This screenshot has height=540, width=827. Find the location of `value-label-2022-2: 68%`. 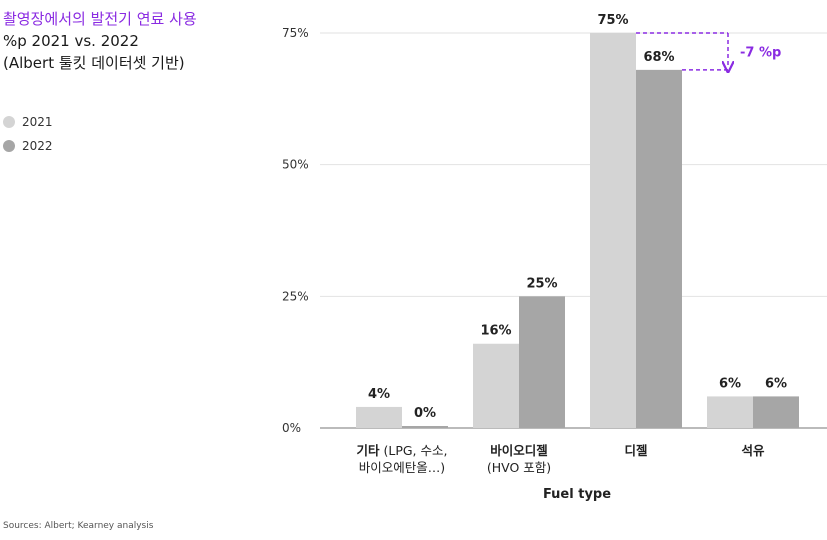

value-label-2022-2: 68% is located at coordinates (658, 57).